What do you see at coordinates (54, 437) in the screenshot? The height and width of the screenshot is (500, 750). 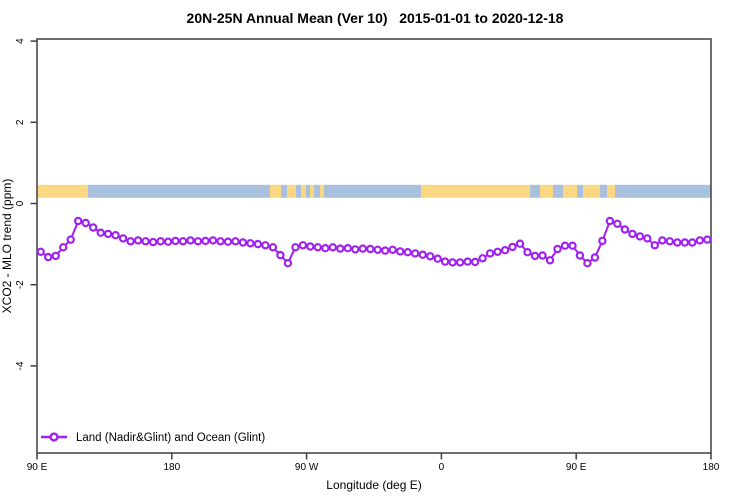 I see `legend-marker-icon` at bounding box center [54, 437].